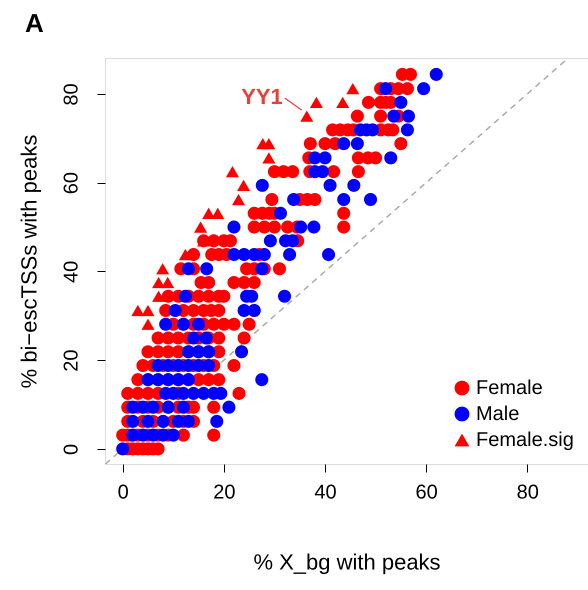 Image resolution: width=588 pixels, height=590 pixels. Describe the element at coordinates (427, 493) in the screenshot. I see `x-tick-label: 60` at that location.